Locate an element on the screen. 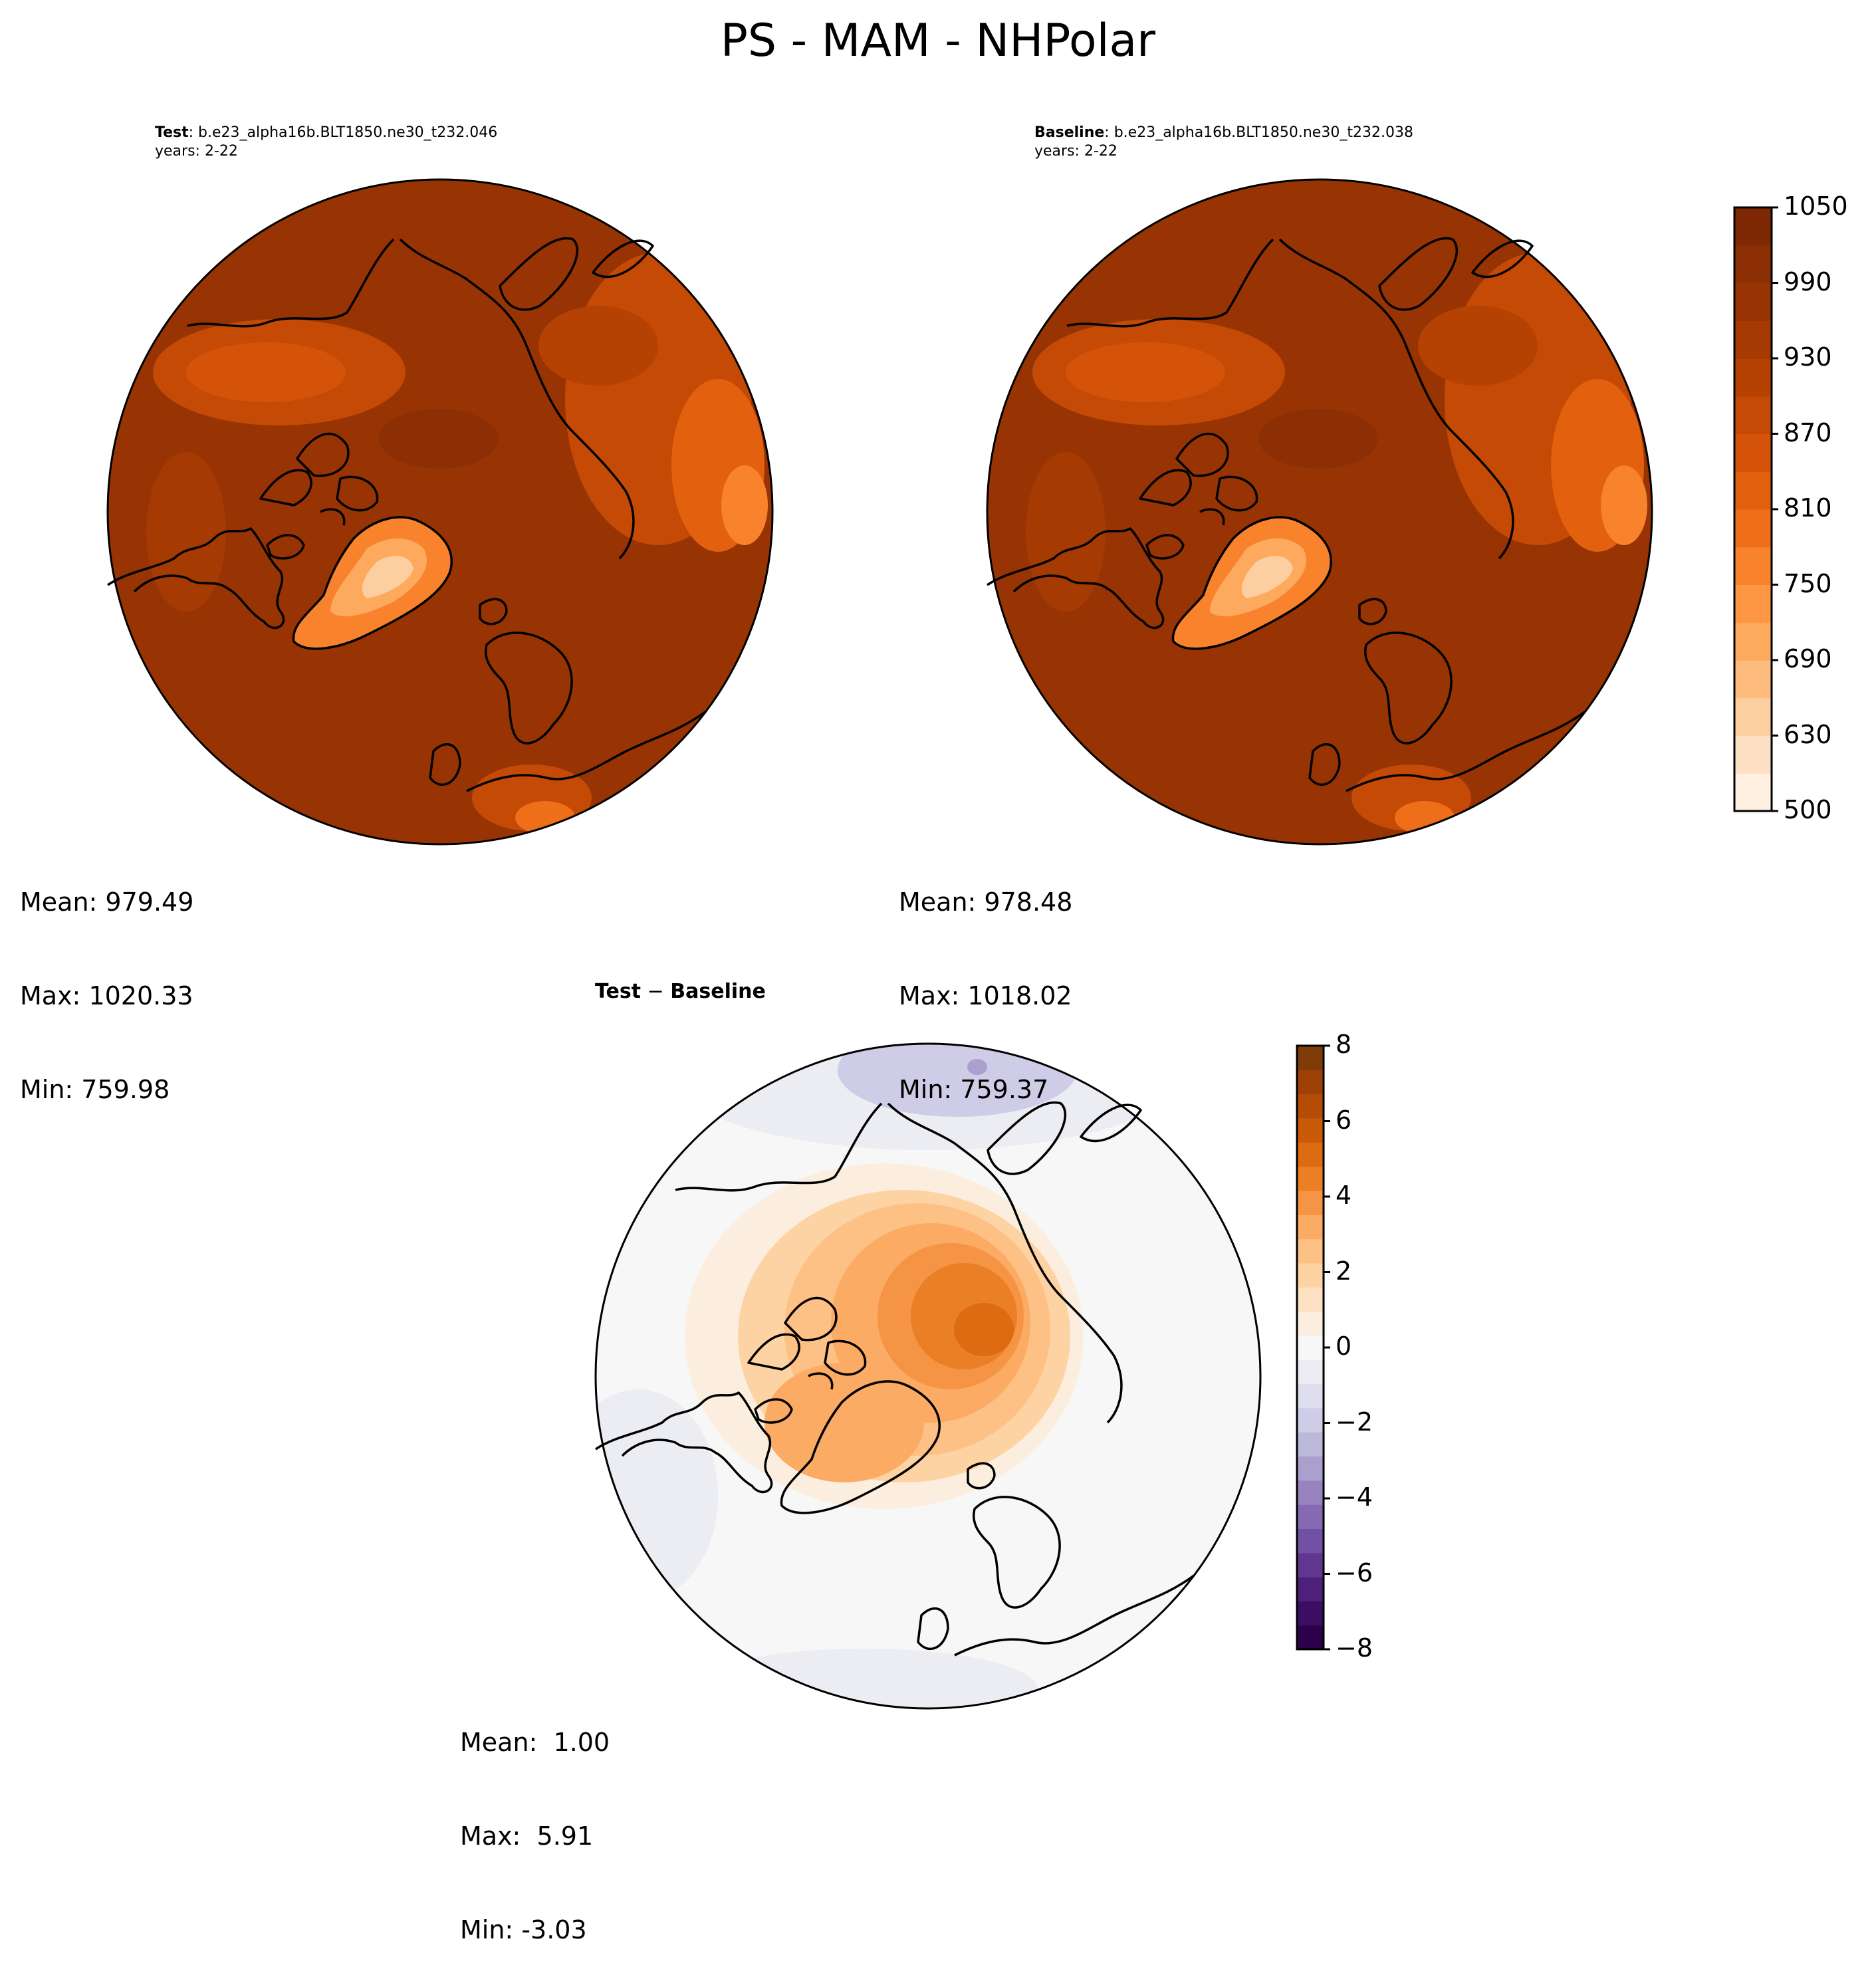  main-colorbar-tick-label: 690 is located at coordinates (1808, 658).